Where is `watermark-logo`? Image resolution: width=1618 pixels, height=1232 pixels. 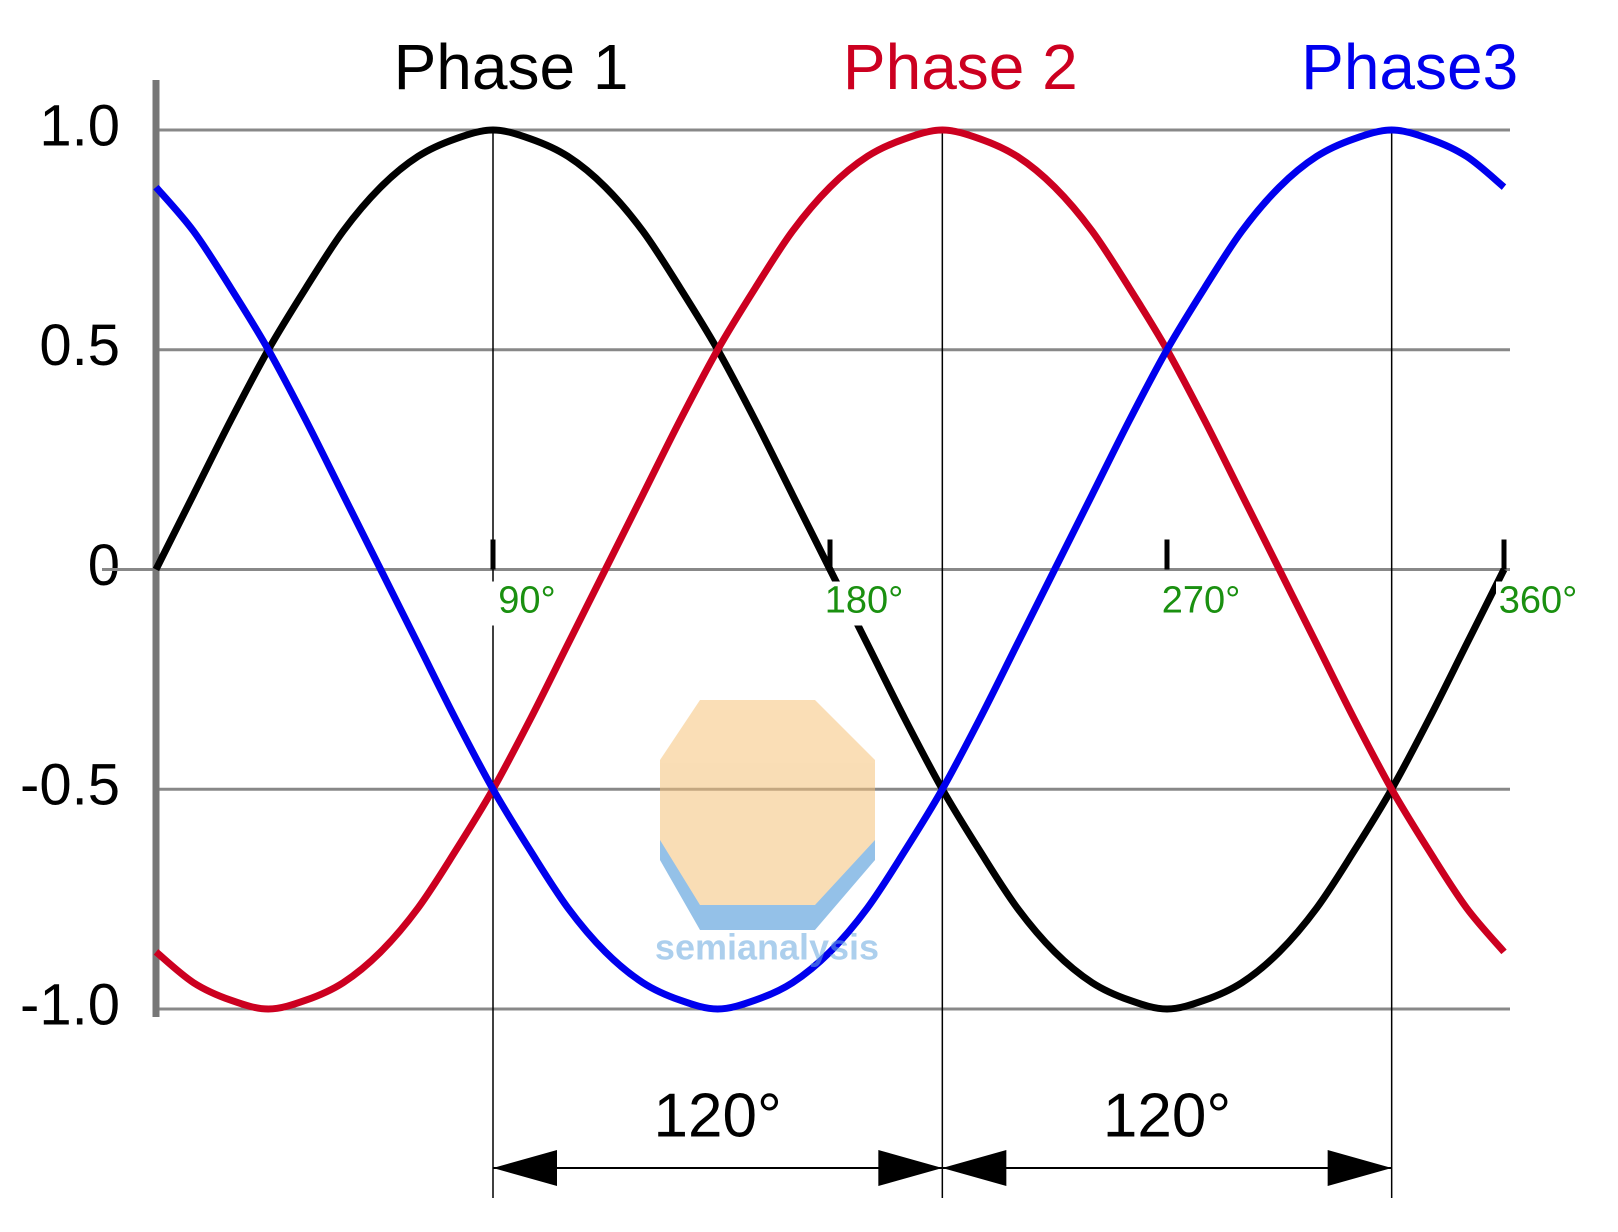 watermark-logo is located at coordinates (767, 810).